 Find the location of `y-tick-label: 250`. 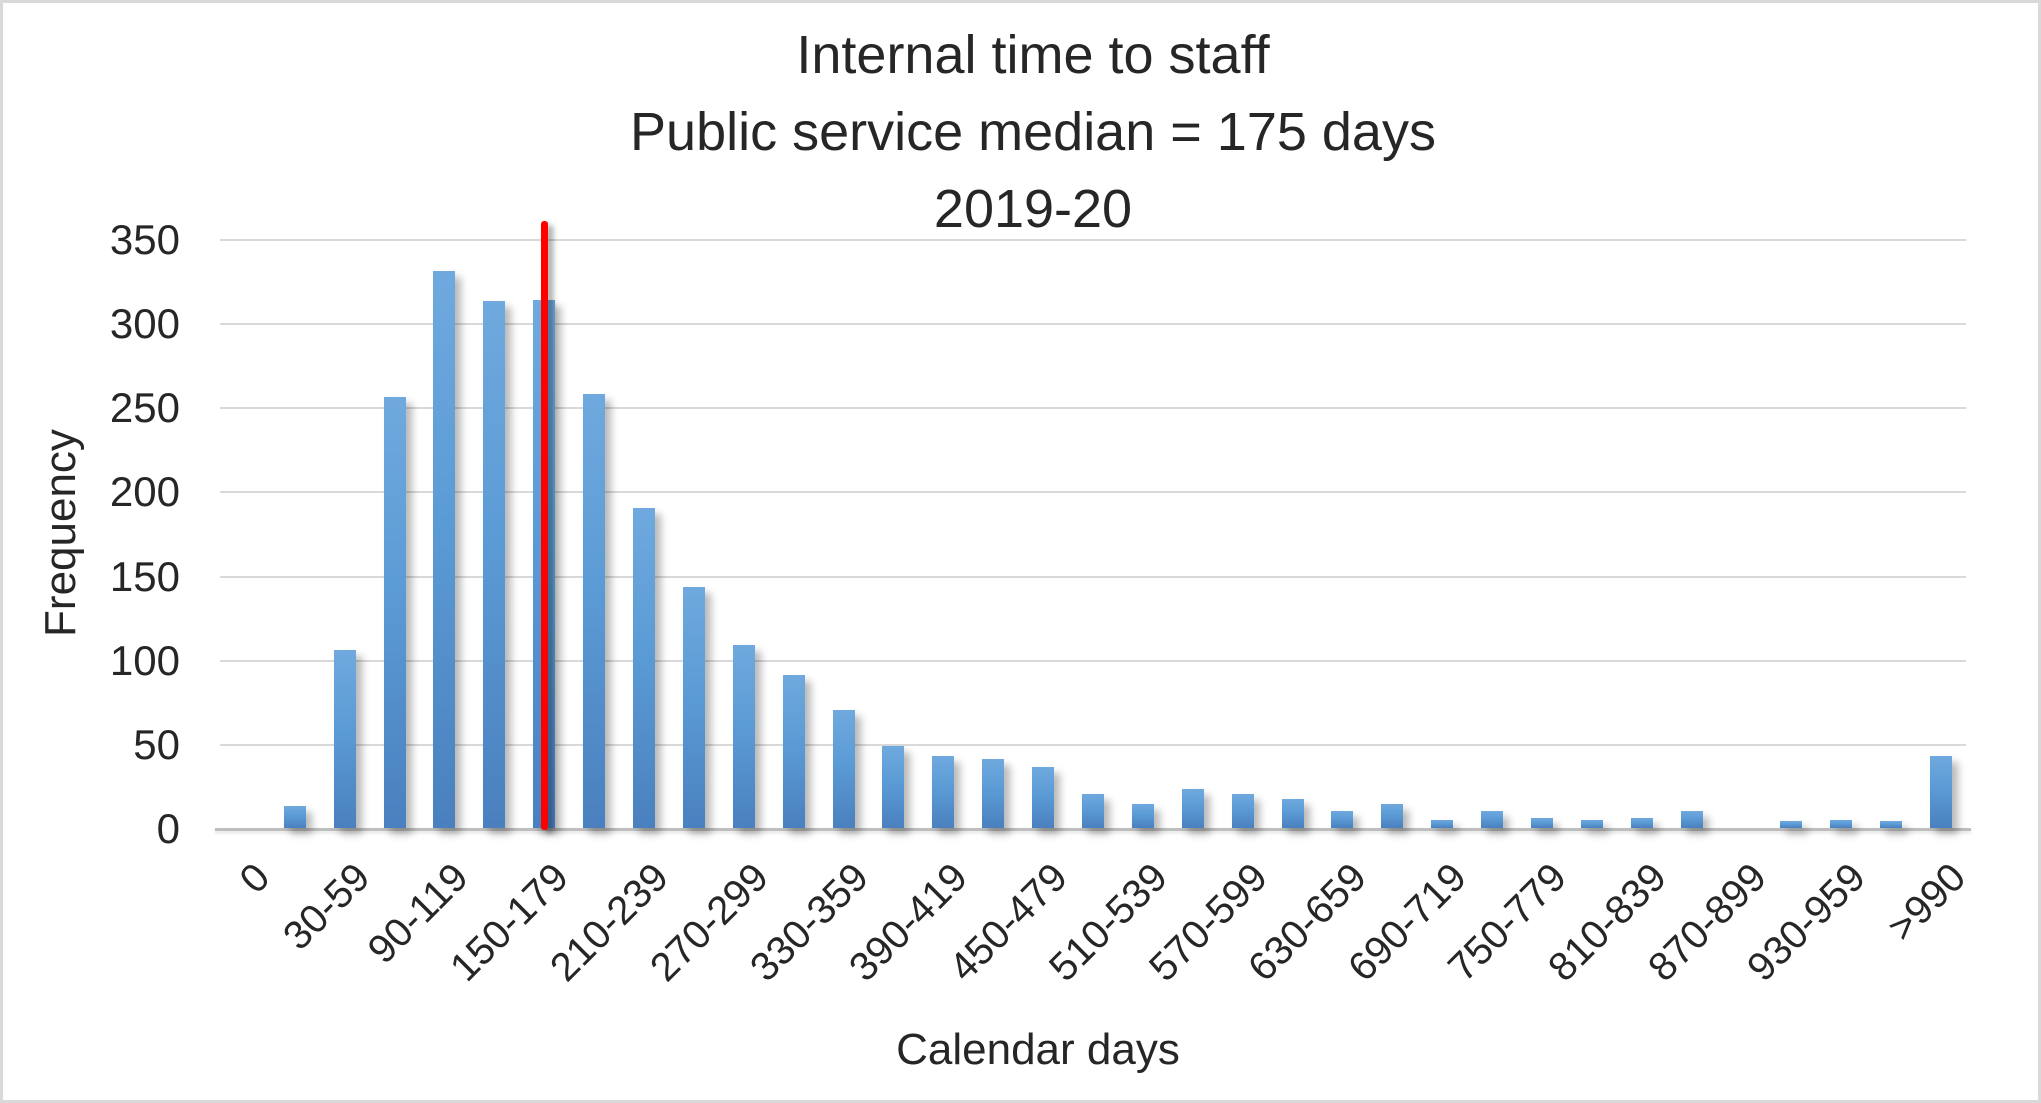

y-tick-label: 250 is located at coordinates (144, 407).